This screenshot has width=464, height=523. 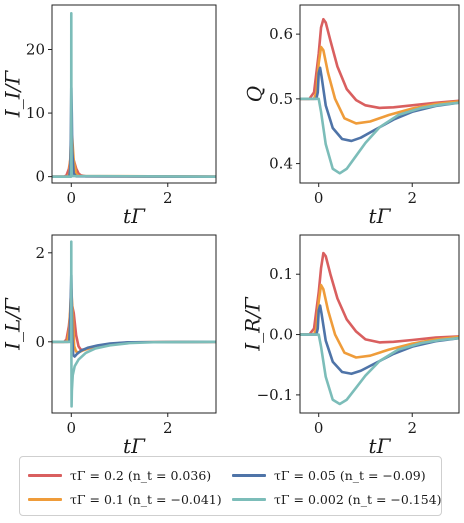 What do you see at coordinates (350, 475) in the screenshot?
I see `legend-label: τΓ = 0.05 (n_t = −0.09)` at bounding box center [350, 475].